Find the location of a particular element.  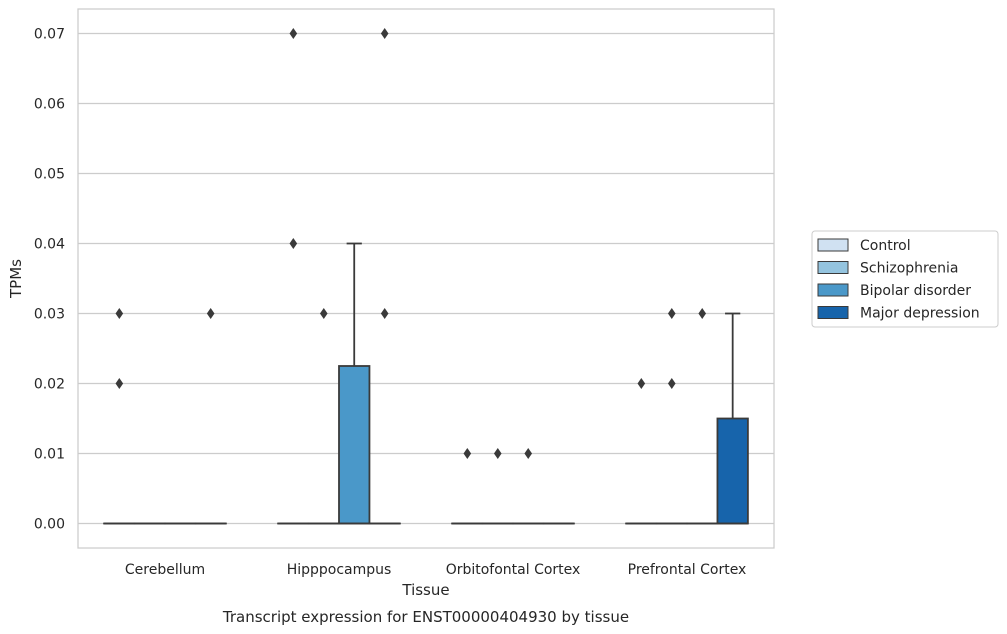

x-tick-label: Cerebellum is located at coordinates (165, 570).